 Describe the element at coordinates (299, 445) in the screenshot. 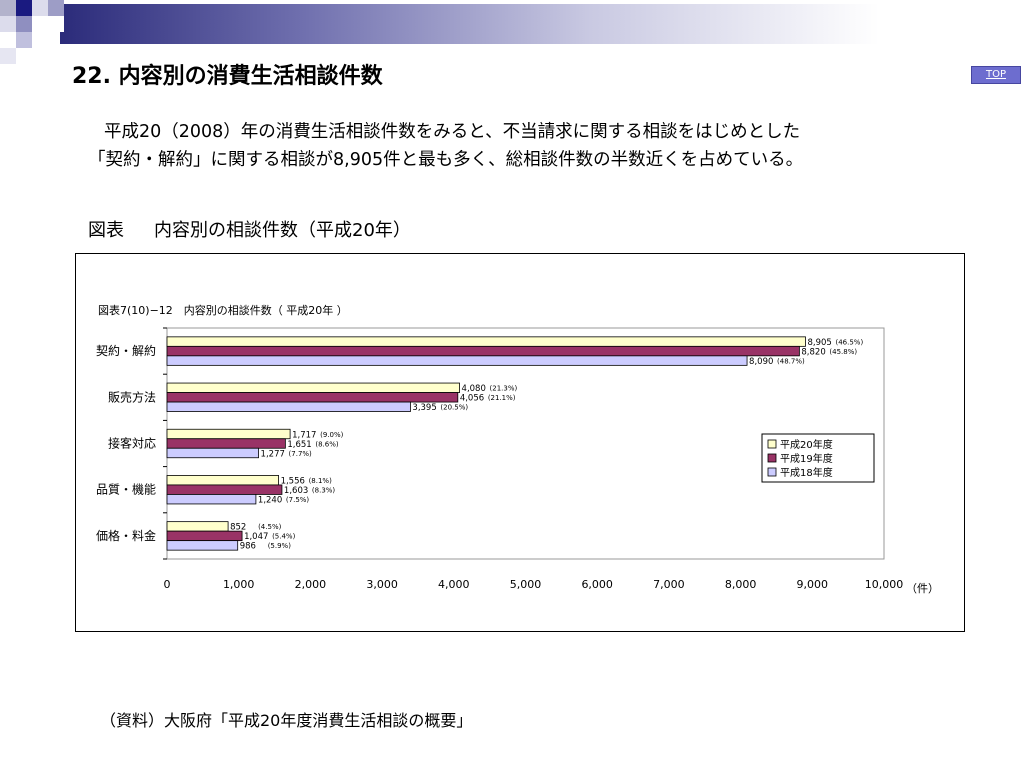

I see `bar-value-label: 1,651` at that location.